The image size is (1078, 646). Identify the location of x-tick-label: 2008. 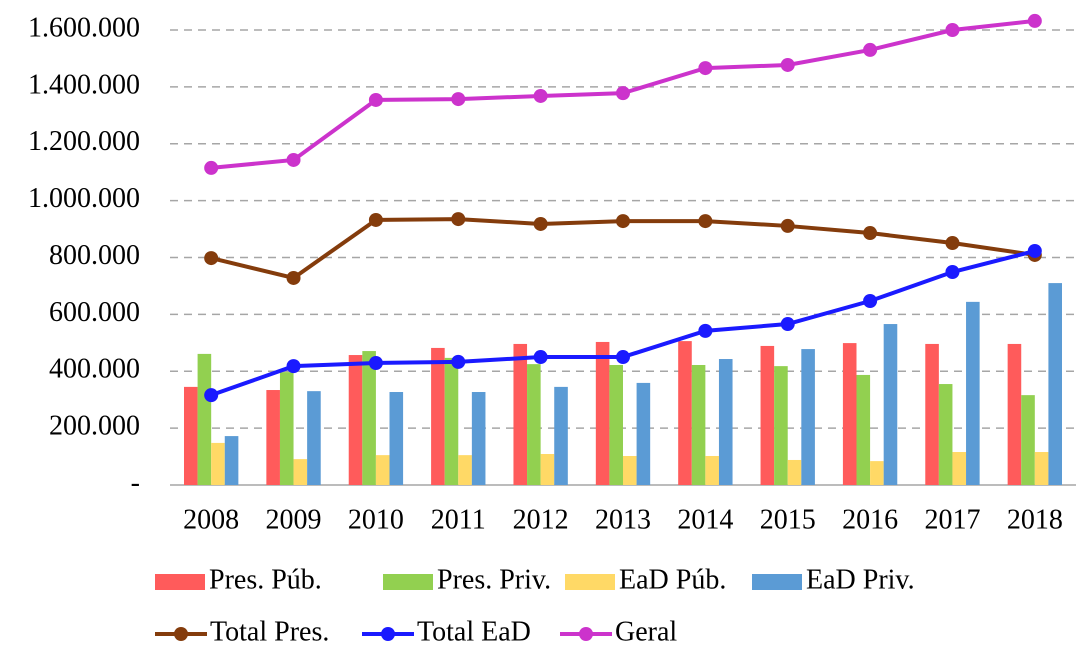
(211, 519).